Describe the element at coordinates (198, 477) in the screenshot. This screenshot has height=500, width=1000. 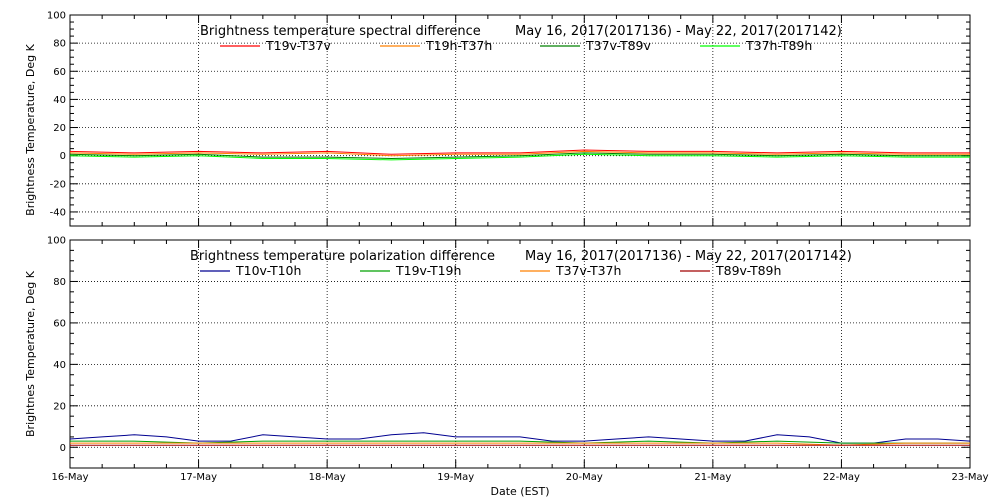
I see `x-tick-label: 17-May` at that location.